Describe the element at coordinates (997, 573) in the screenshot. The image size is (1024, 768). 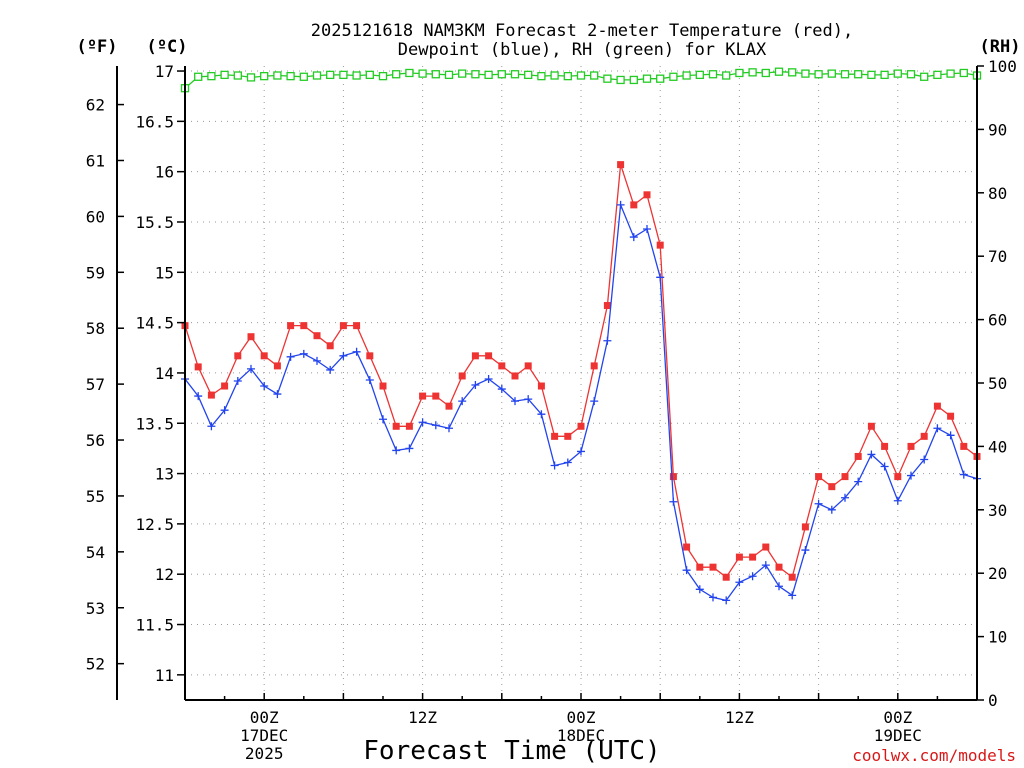
I see `rh-tick-label: 20` at that location.